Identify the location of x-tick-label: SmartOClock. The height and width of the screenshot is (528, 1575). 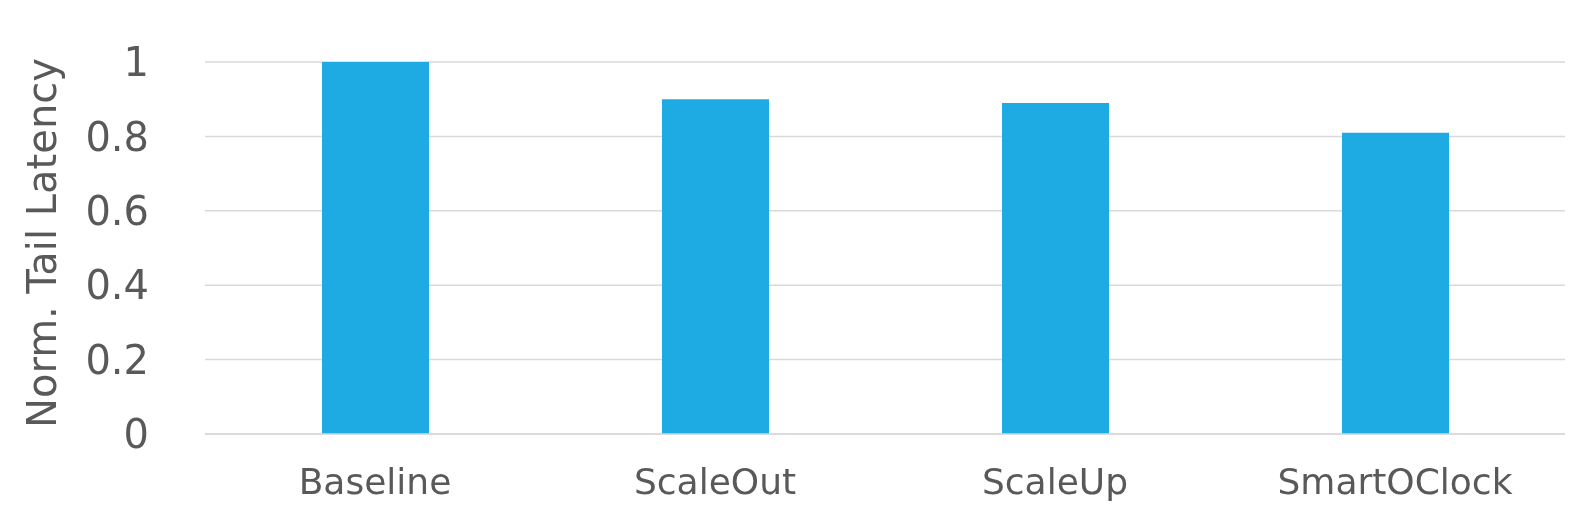
(1395, 481).